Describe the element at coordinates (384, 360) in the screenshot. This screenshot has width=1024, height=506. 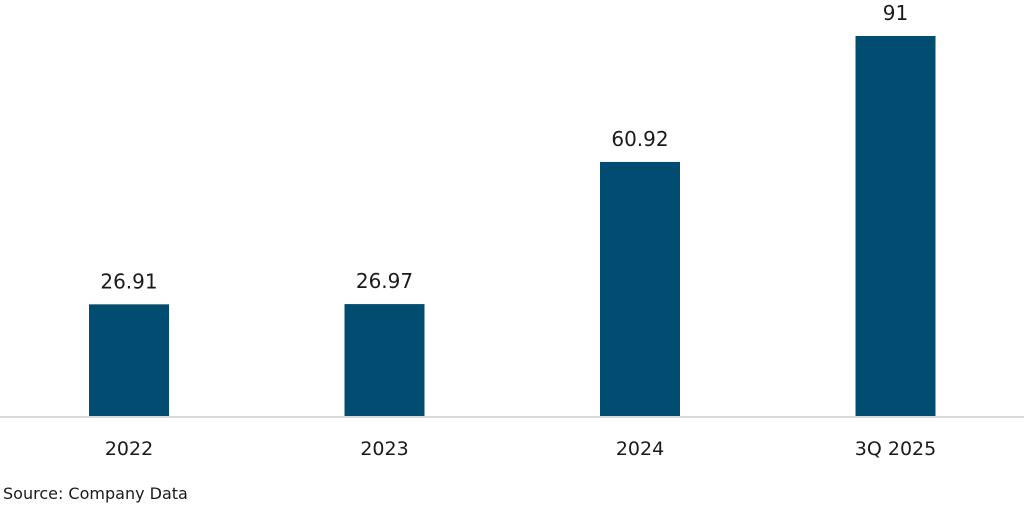
I see `bar-2023` at that location.